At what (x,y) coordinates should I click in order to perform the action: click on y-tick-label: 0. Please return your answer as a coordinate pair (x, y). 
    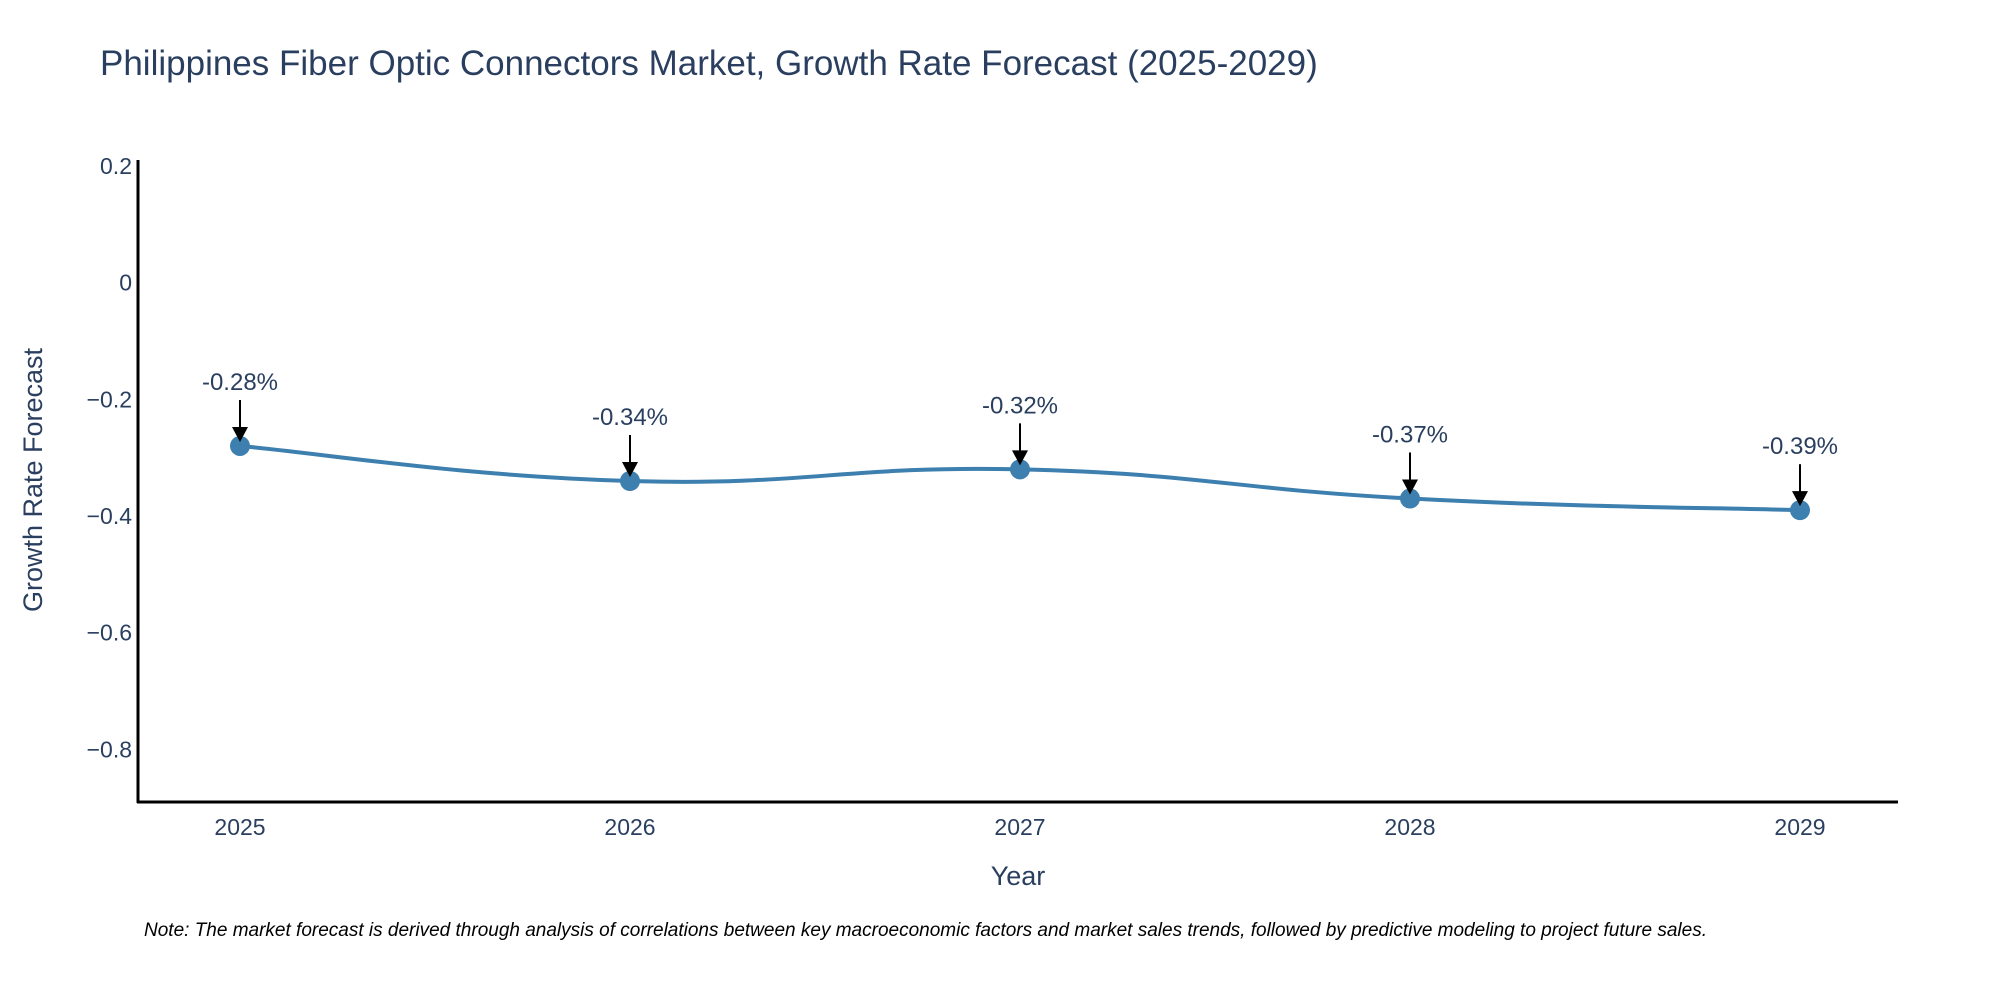
    Looking at the image, I should click on (125, 283).